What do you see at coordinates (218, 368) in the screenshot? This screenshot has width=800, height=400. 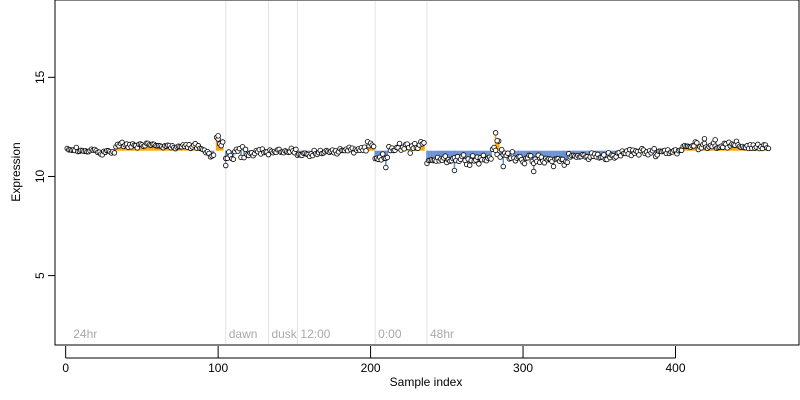 I see `x-tick-label: 100` at bounding box center [218, 368].